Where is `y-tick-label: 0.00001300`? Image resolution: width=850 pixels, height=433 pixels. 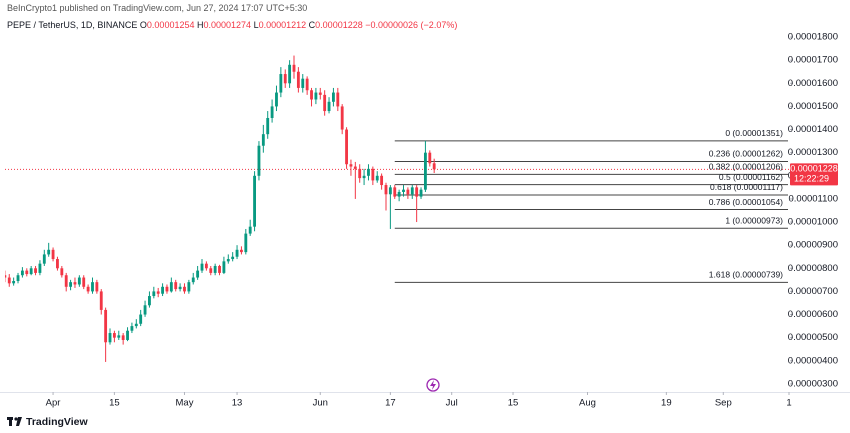 y-tick-label: 0.00001300 is located at coordinates (813, 152).